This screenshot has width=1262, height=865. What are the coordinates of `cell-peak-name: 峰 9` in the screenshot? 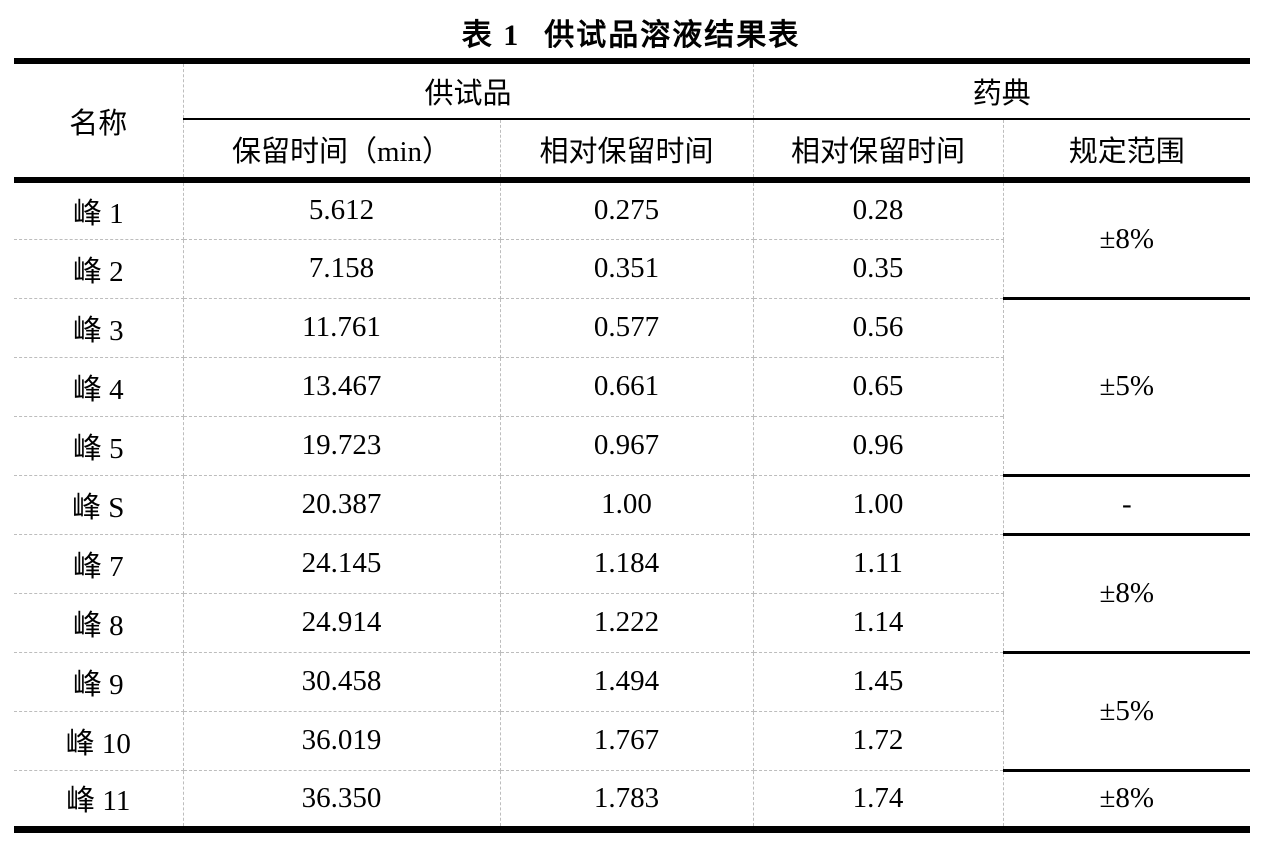 It's located at (99, 681).